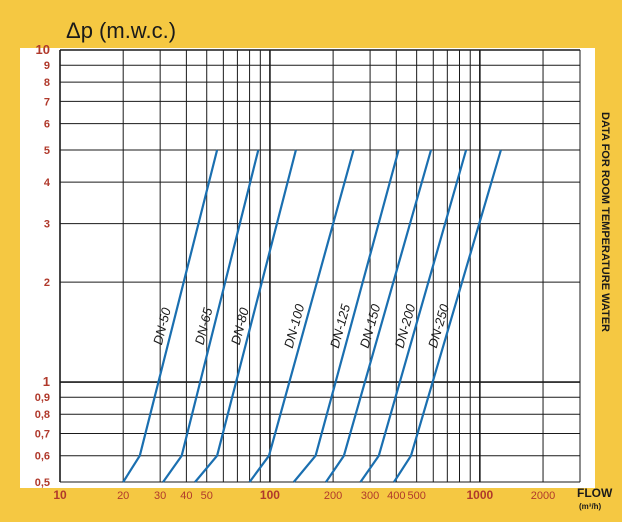  I want to click on x-tick-label: 300, so click(370, 496).